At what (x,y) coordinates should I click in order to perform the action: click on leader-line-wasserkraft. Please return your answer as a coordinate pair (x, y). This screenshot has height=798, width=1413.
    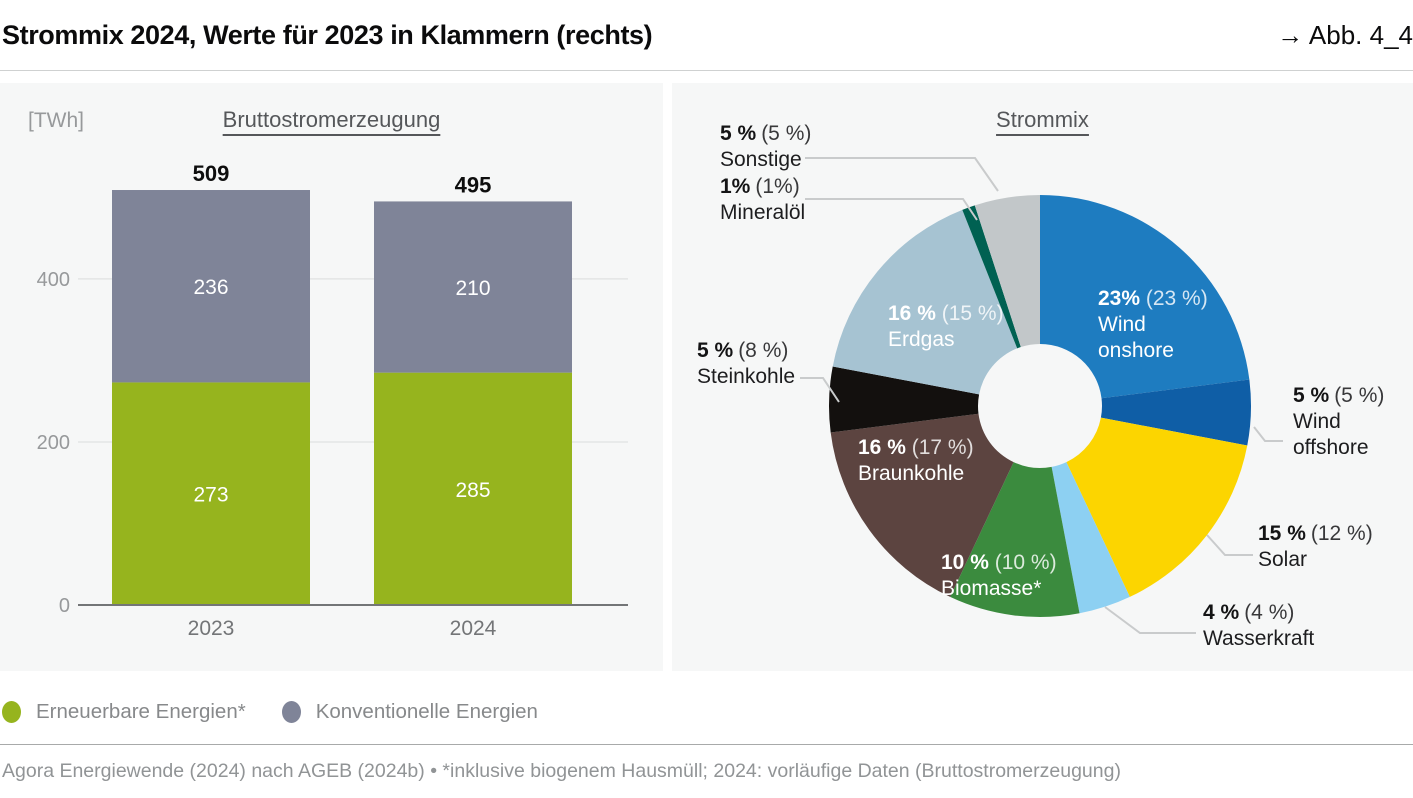
    Looking at the image, I should click on (1150, 620).